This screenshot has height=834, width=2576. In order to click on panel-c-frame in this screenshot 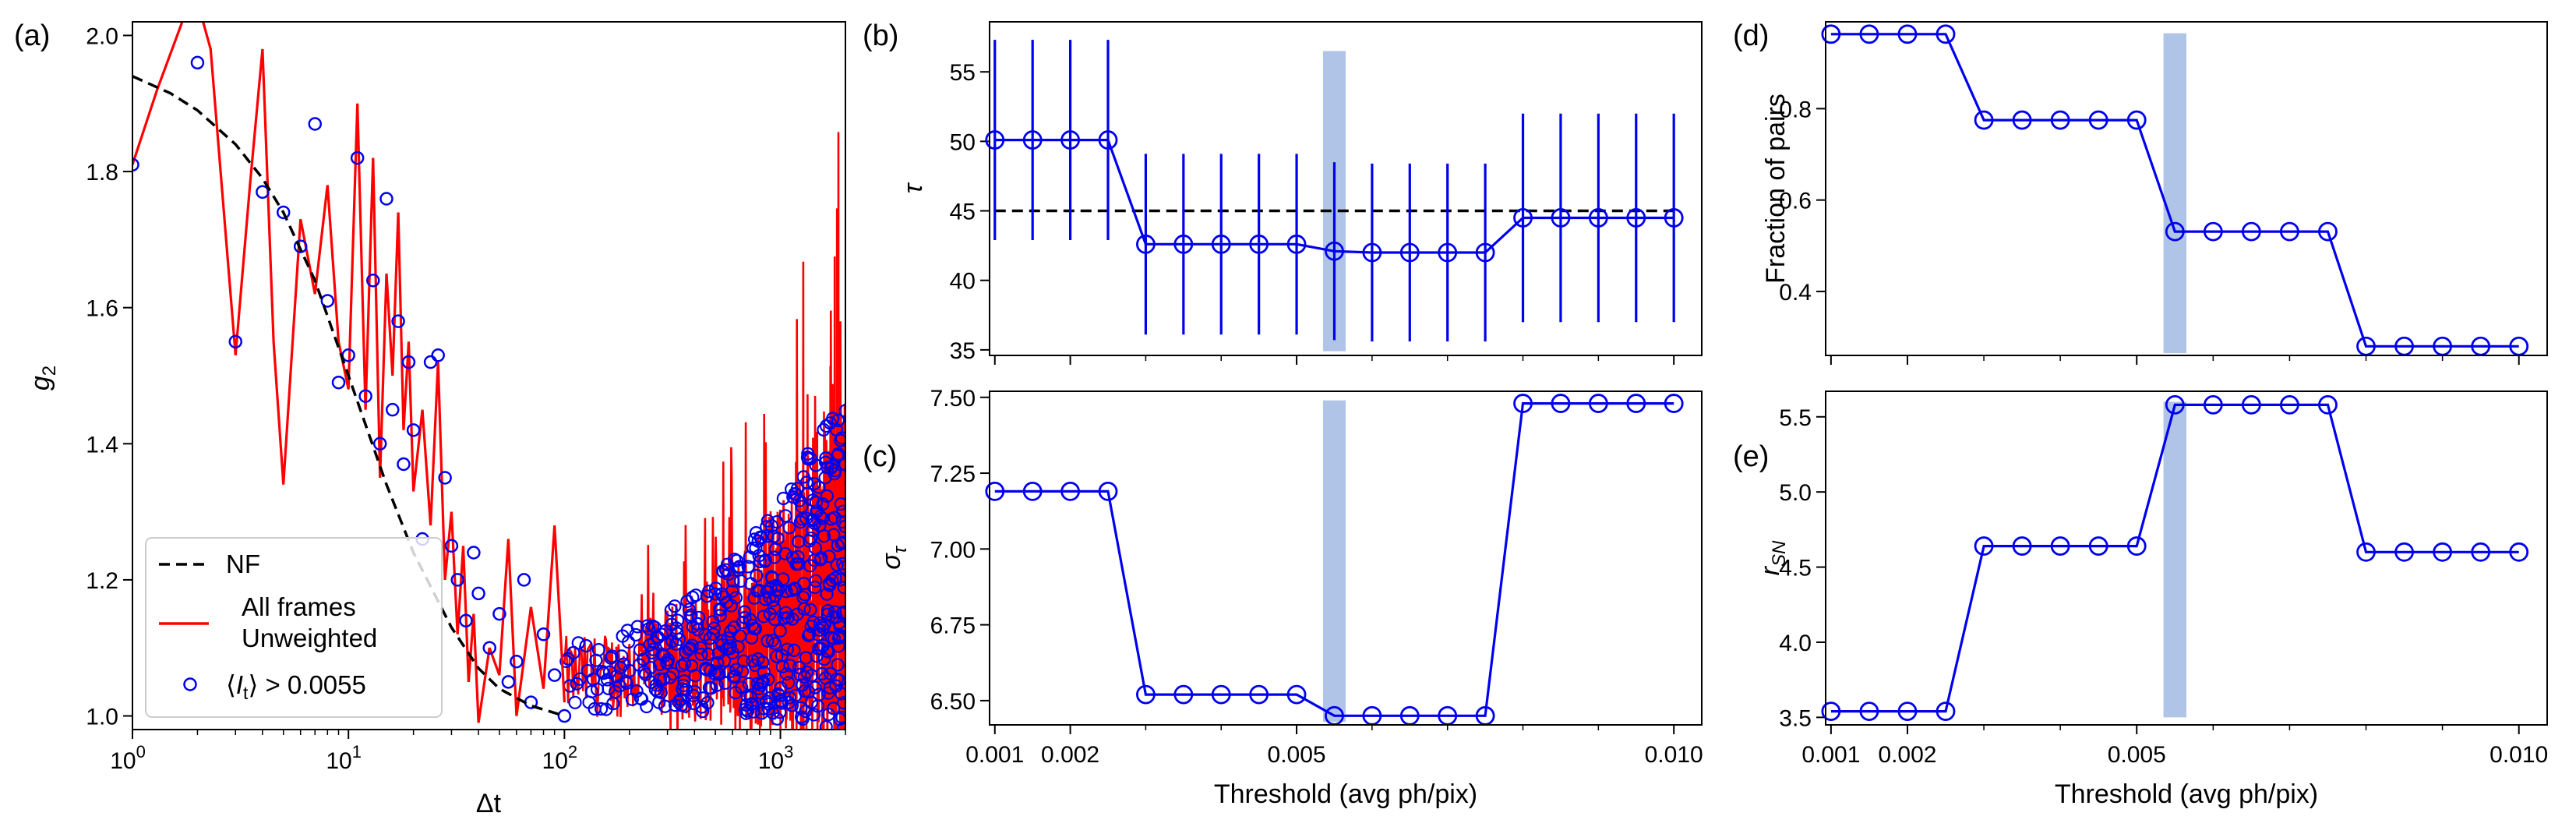, I will do `click(1346, 558)`.